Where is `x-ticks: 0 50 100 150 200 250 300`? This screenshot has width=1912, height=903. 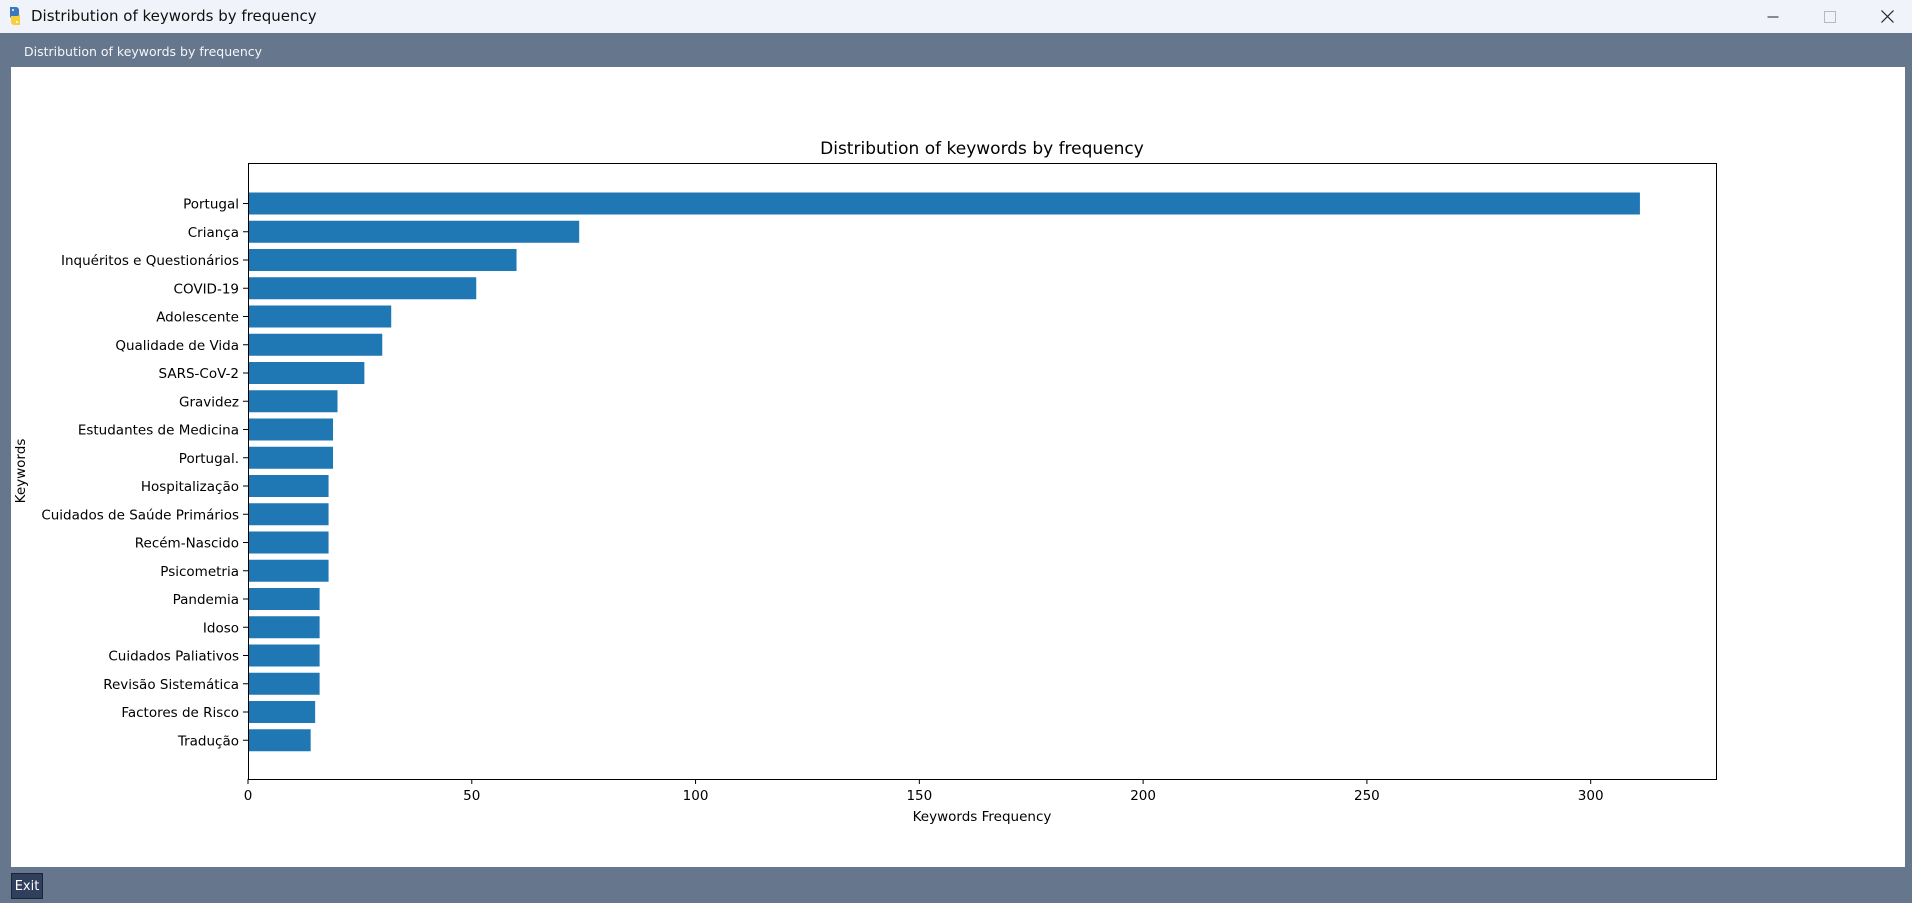 x-ticks: 0 50 100 150 200 250 300 is located at coordinates (924, 791).